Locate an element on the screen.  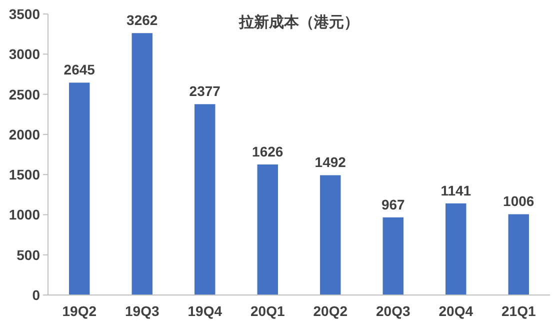
data-label: 1141 is located at coordinates (456, 190).